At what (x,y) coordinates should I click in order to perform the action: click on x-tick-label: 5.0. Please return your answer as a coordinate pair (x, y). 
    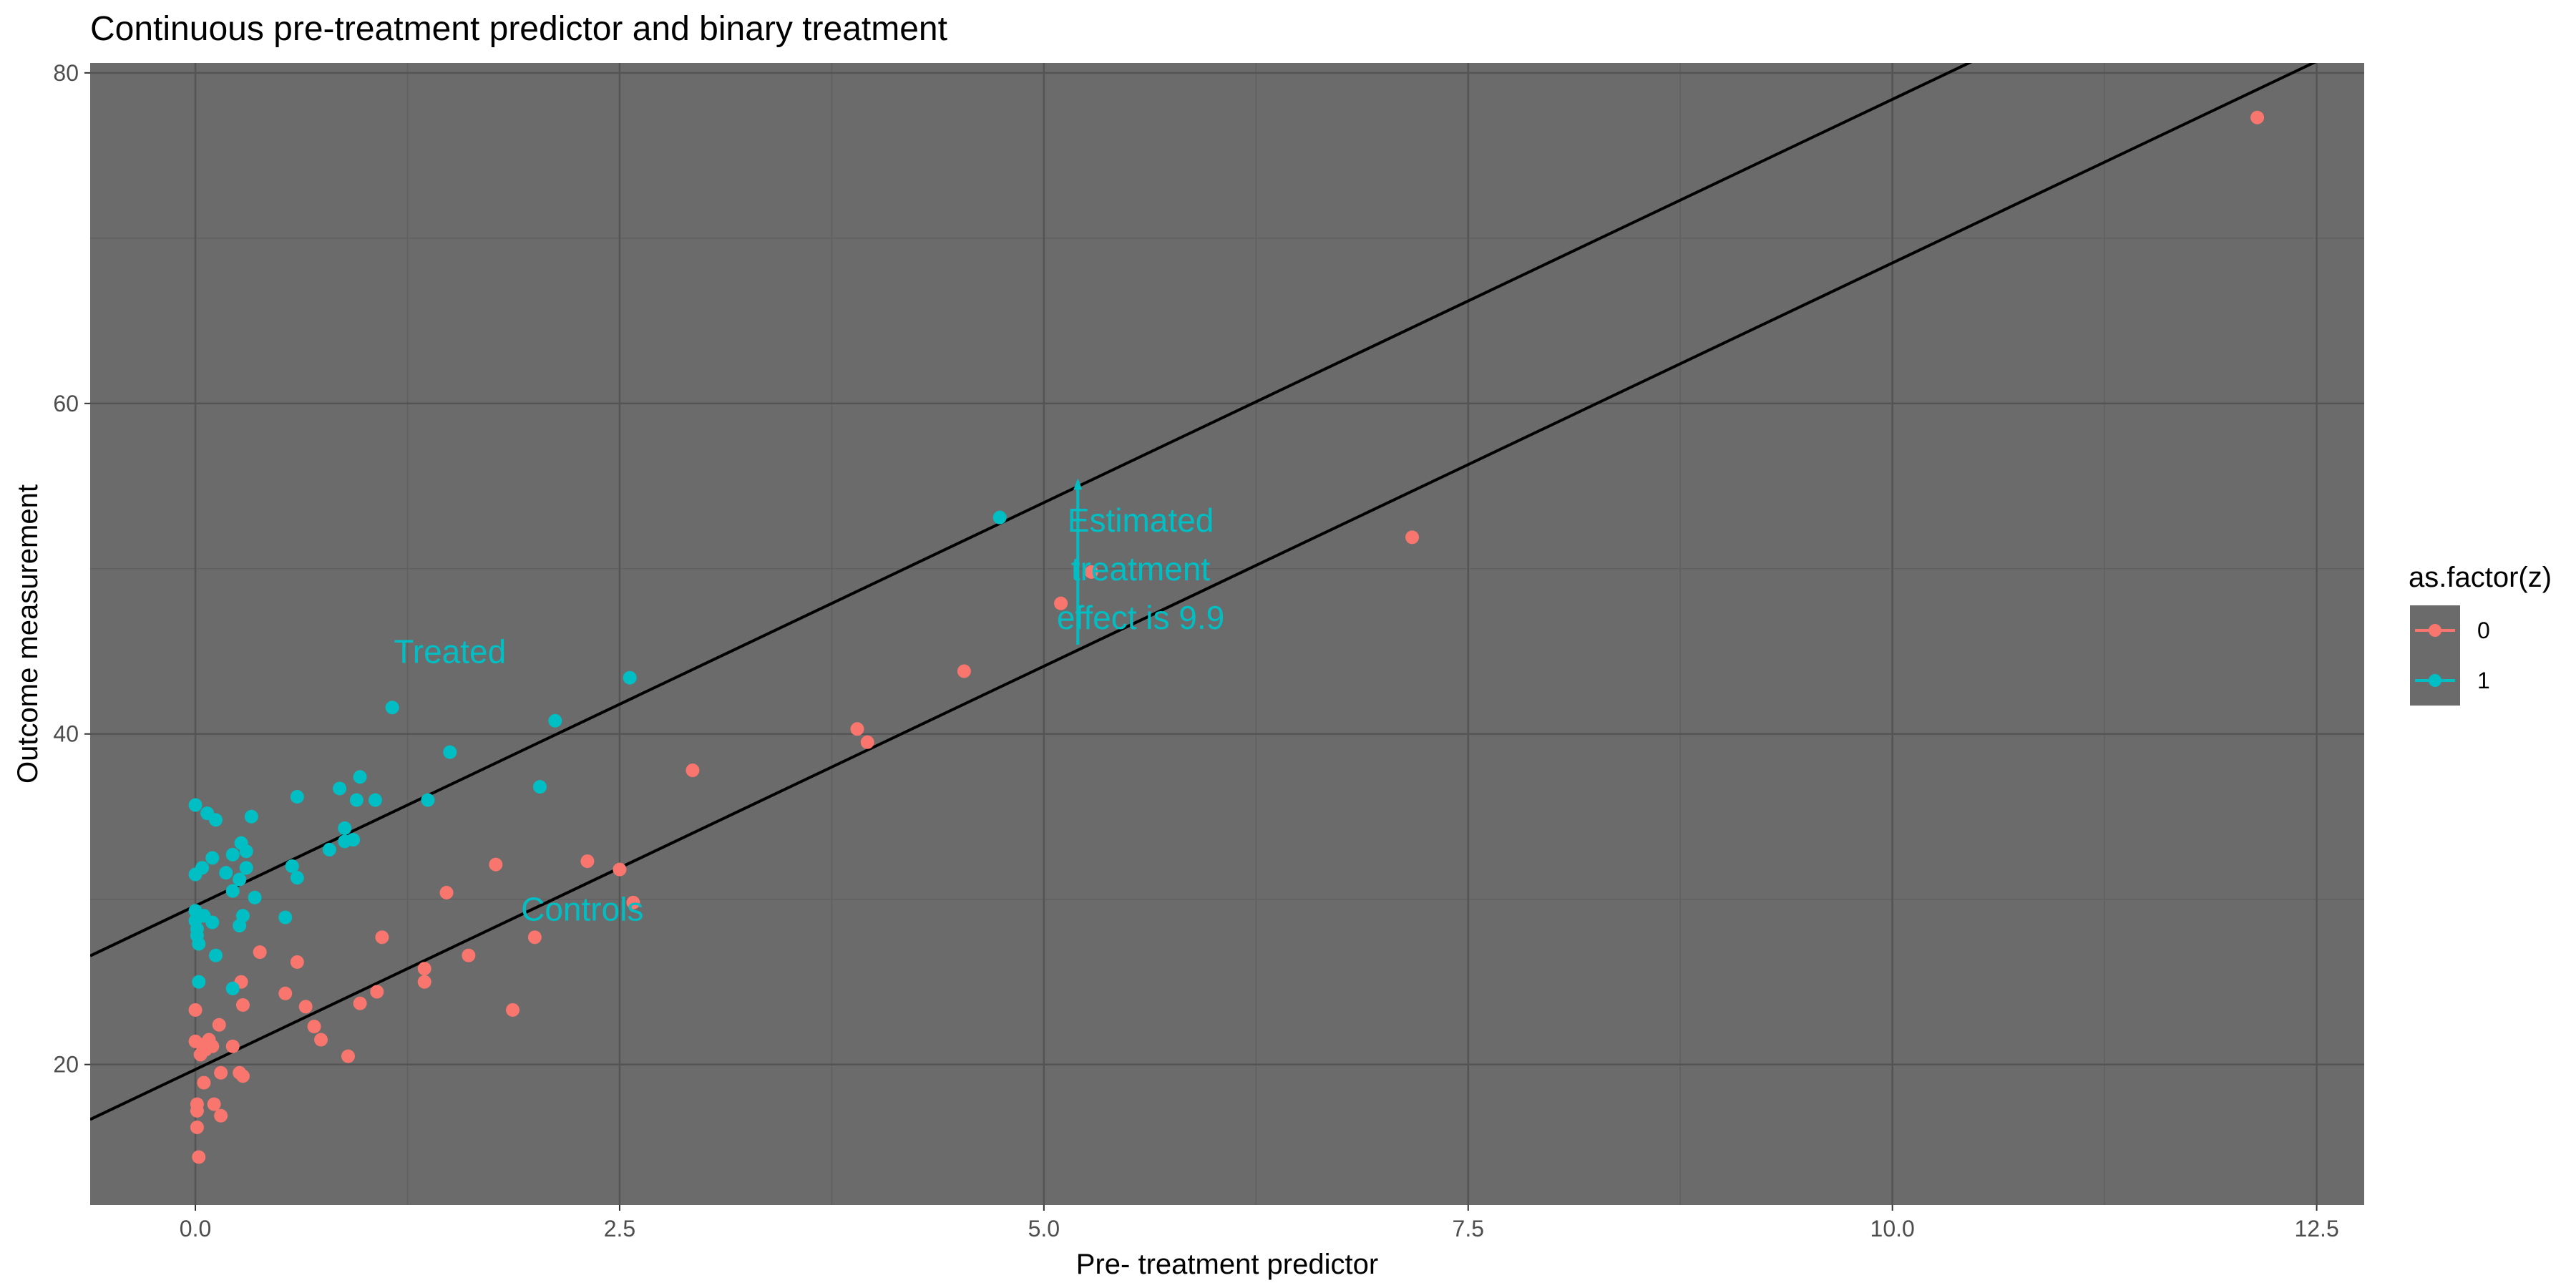
    Looking at the image, I should click on (1044, 1228).